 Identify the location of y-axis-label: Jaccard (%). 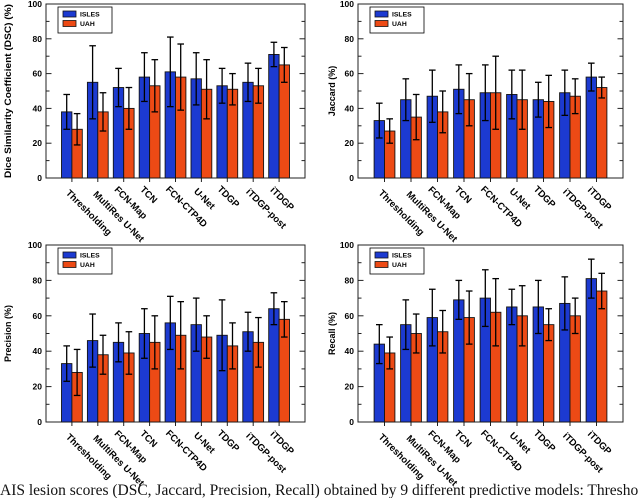
(332, 91).